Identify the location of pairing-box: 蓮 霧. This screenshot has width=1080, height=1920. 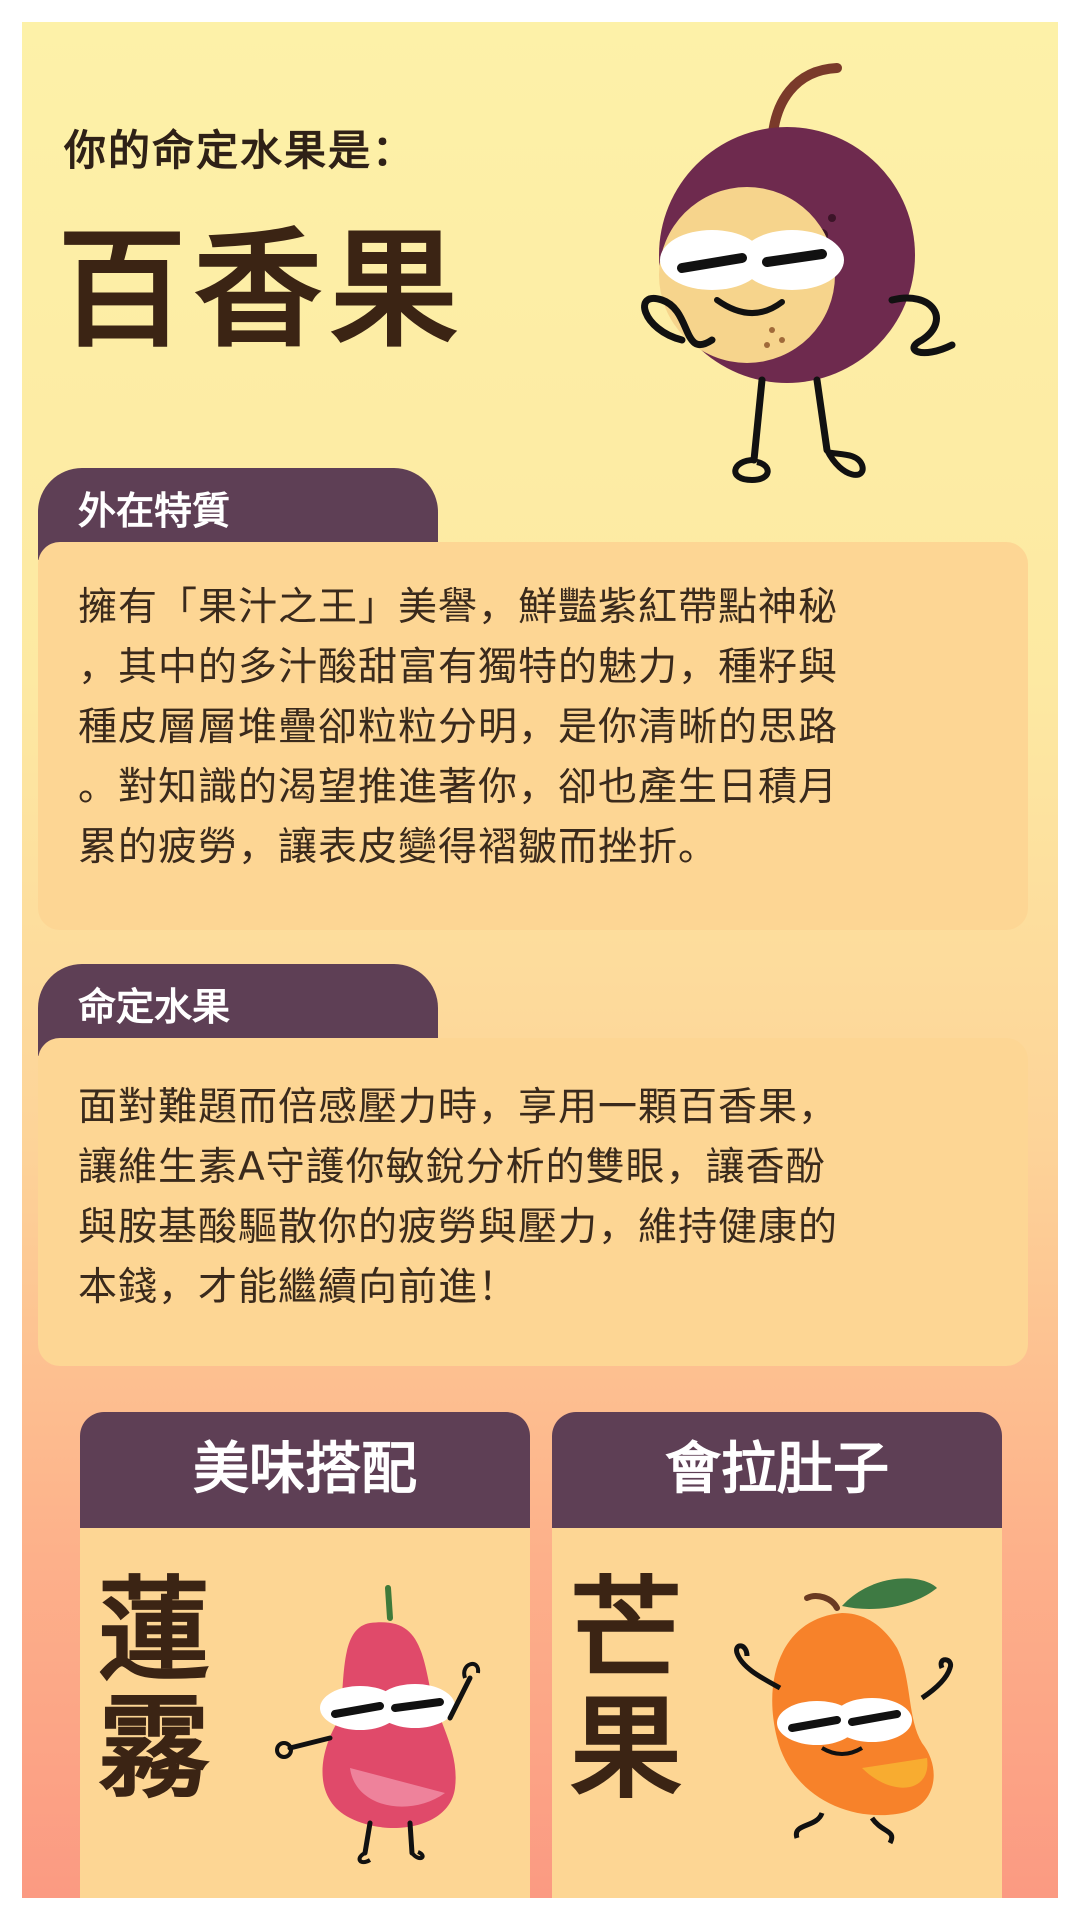
(305, 1713).